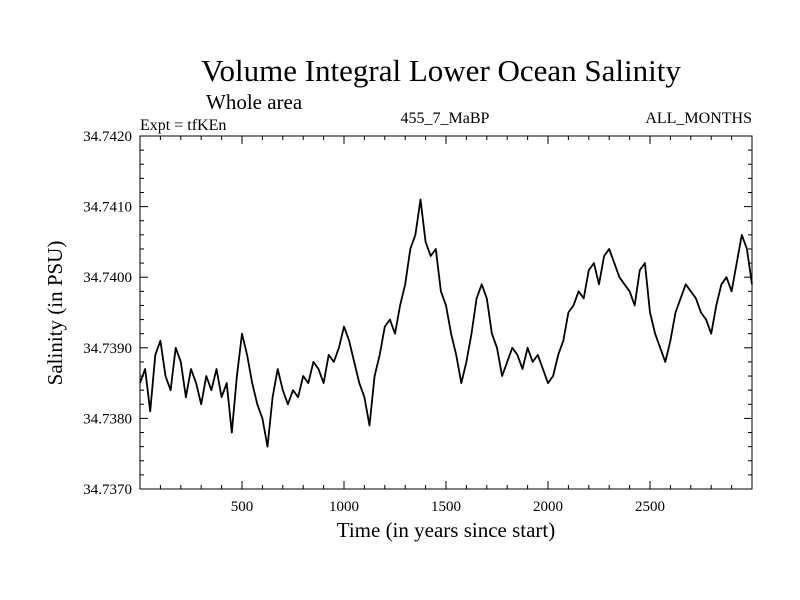 The image size is (800, 600). What do you see at coordinates (183, 125) in the screenshot?
I see `experiment-label: Expt = tfKEn` at bounding box center [183, 125].